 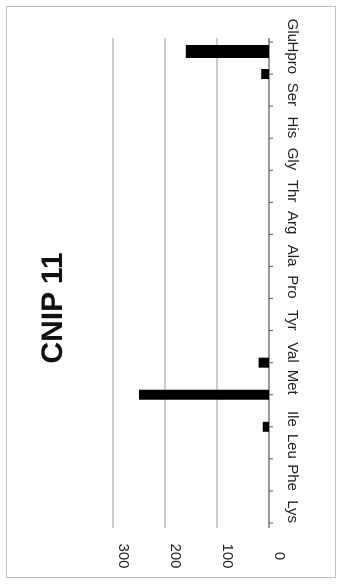 What do you see at coordinates (263, 362) in the screenshot?
I see `bar-val` at bounding box center [263, 362].